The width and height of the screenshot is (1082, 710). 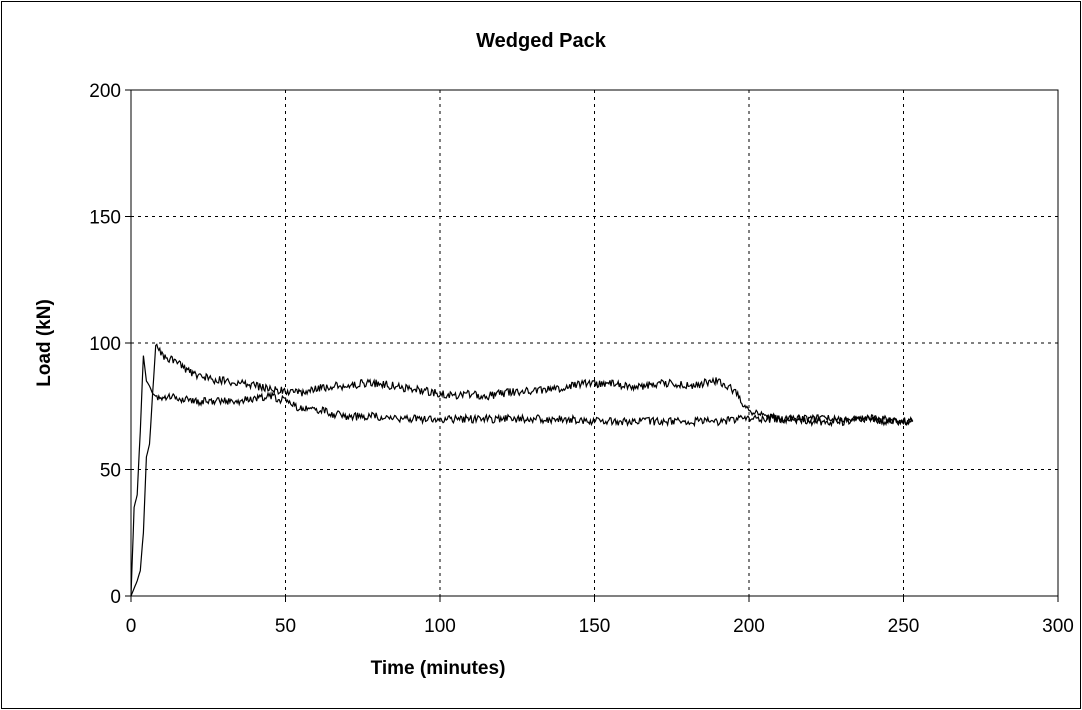 What do you see at coordinates (110, 471) in the screenshot?
I see `y-tick-label: 50` at bounding box center [110, 471].